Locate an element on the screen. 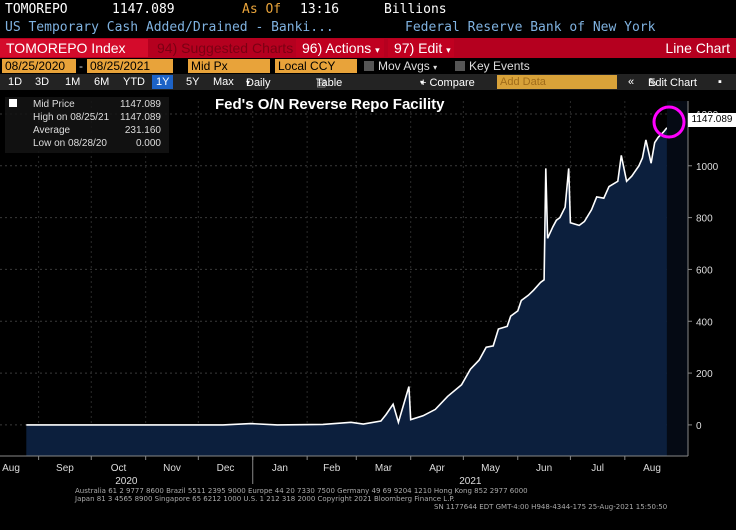 This screenshot has width=736, height=530. mov-avgs-toggle: Mov Avgs ▾ is located at coordinates (400, 66).